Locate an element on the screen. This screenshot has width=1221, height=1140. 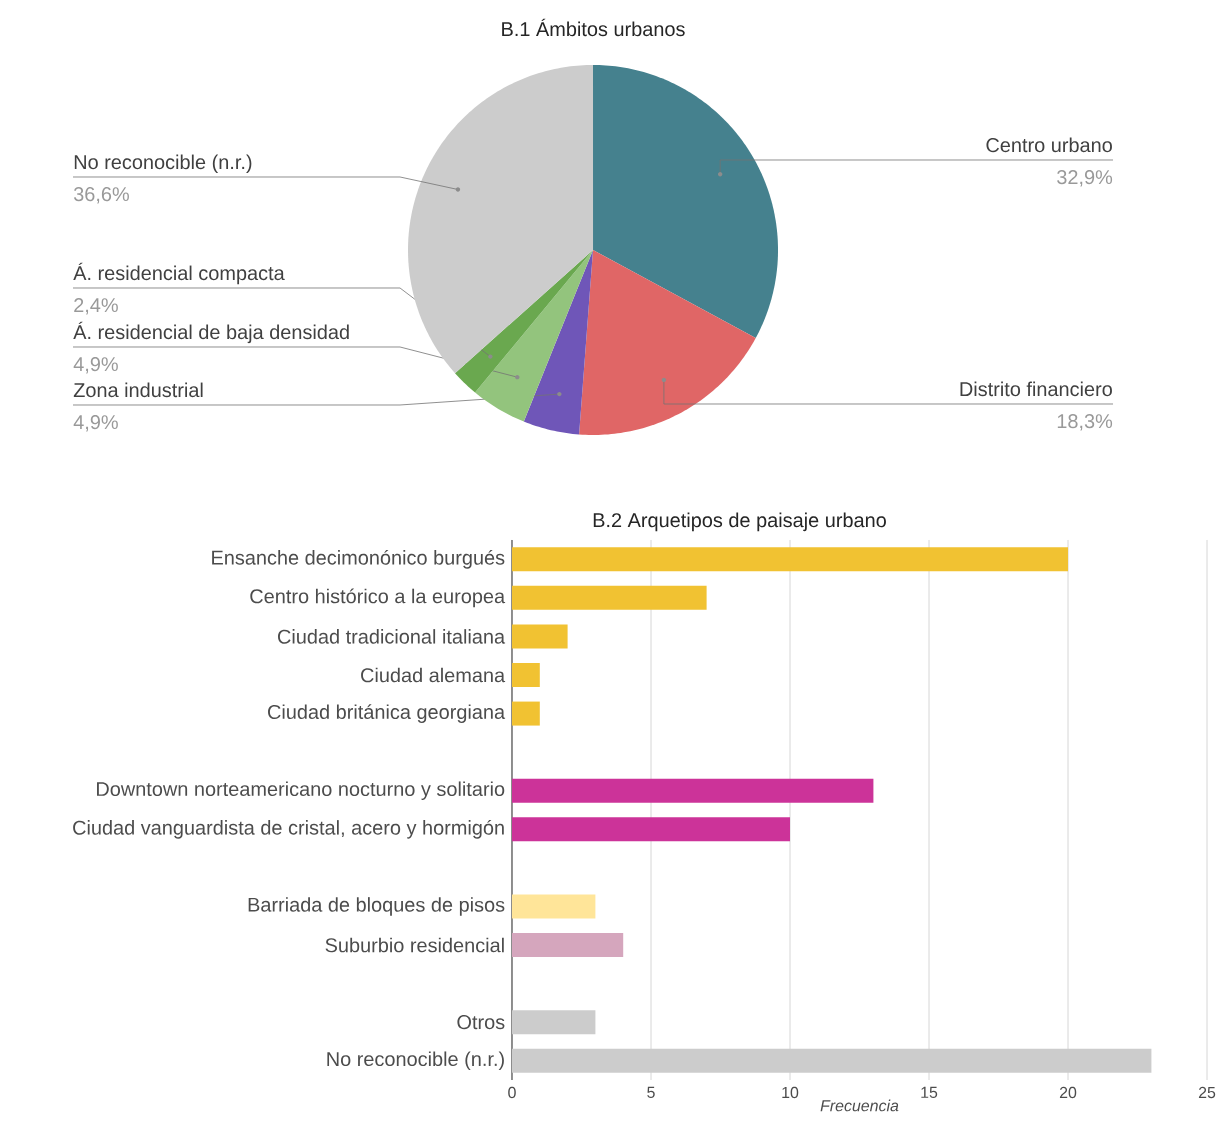
x-tick-label: 15 is located at coordinates (929, 1092).